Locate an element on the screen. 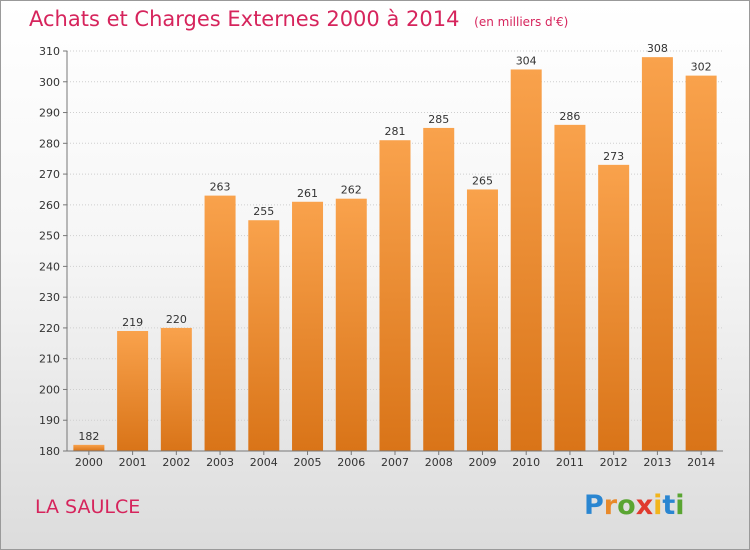  y-tick-label: 310 is located at coordinates (49, 51).